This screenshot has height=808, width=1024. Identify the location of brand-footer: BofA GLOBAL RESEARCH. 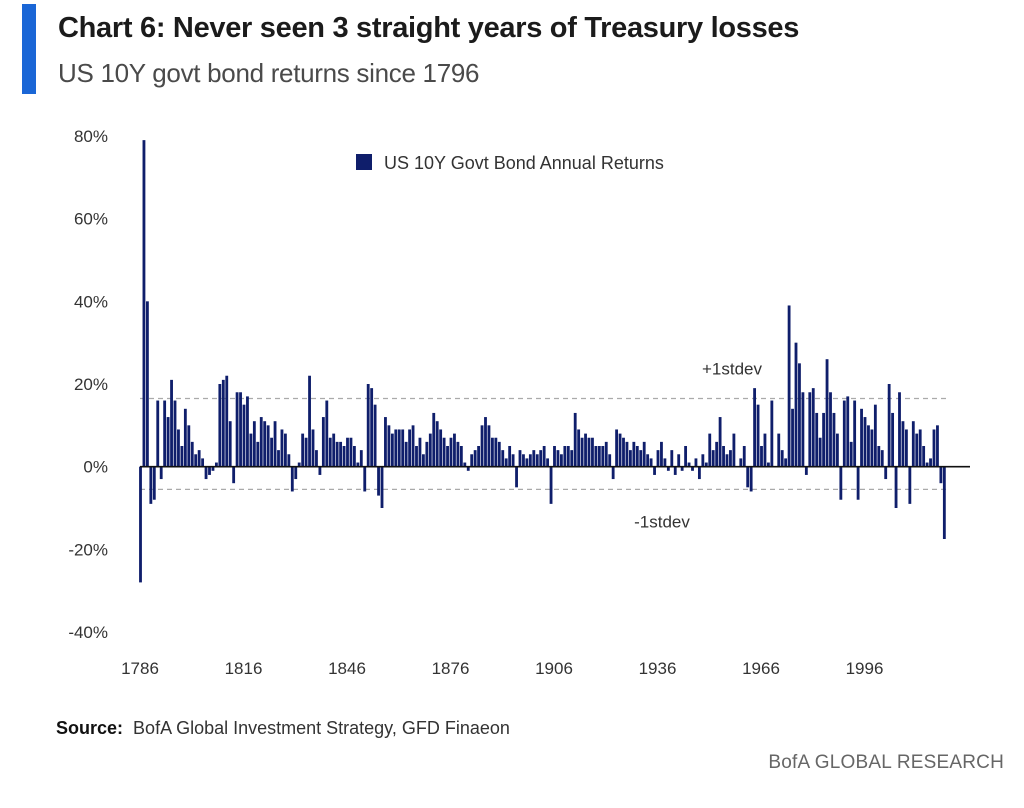
(886, 762).